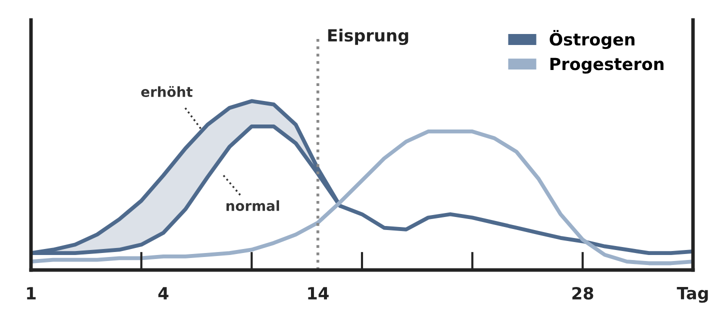 Image resolution: width=720 pixels, height=321 pixels. What do you see at coordinates (607, 66) in the screenshot?
I see `legend-label: Progesteron` at bounding box center [607, 66].